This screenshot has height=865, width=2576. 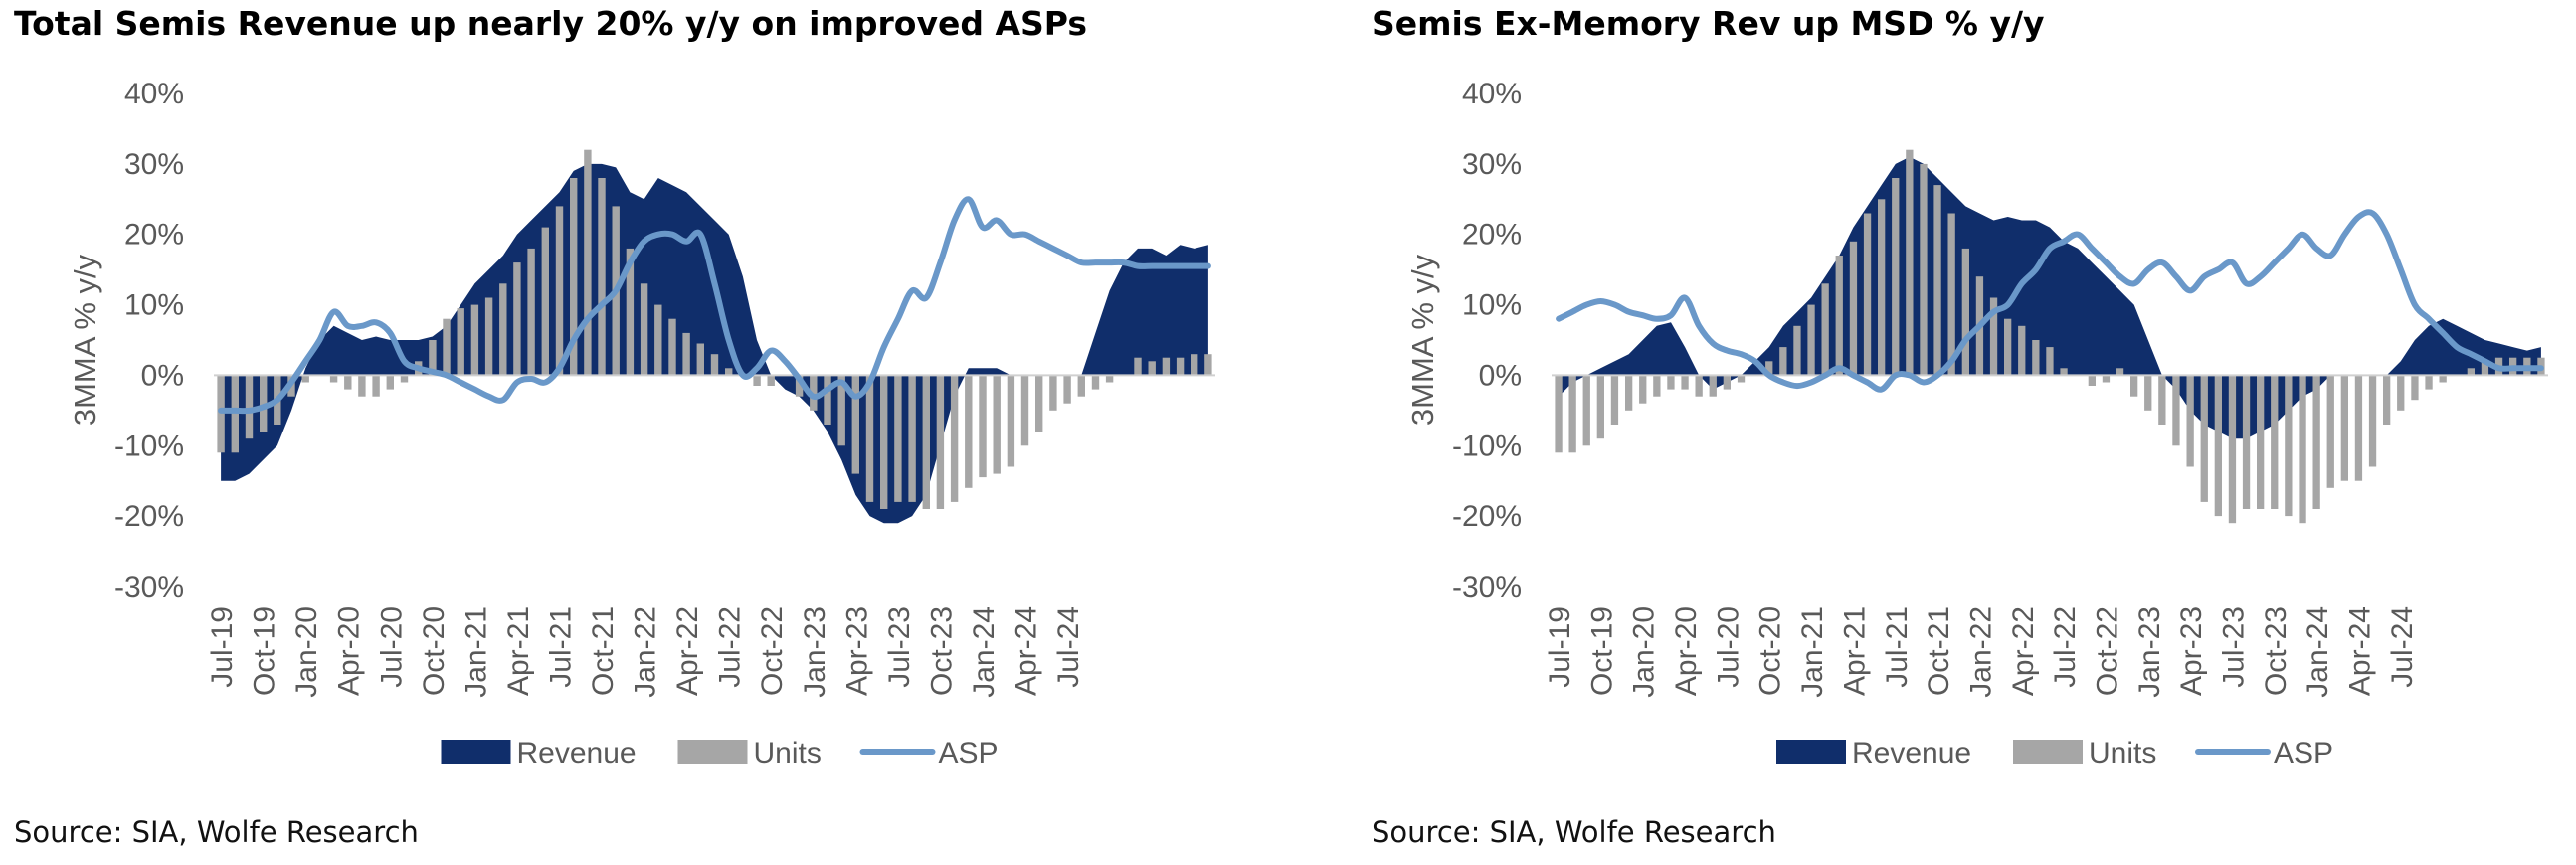 I want to click on x-tick-label: Oct-22, so click(x=772, y=651).